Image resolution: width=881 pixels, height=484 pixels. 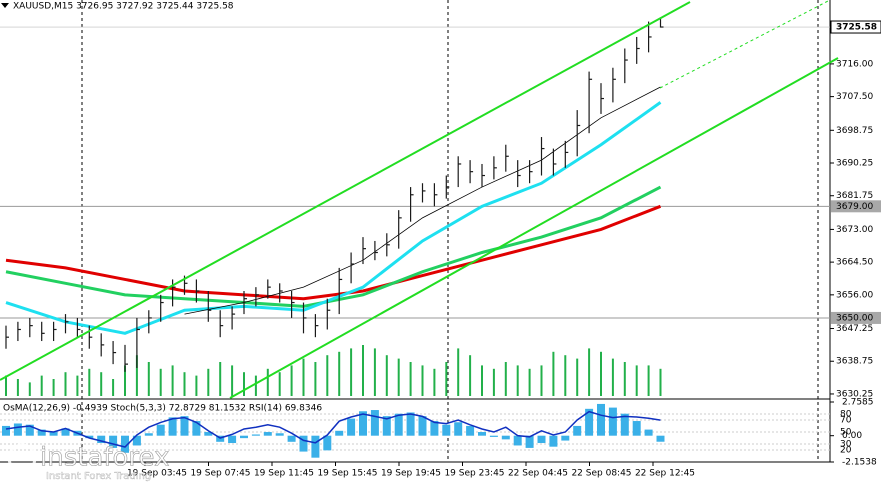 What do you see at coordinates (854, 131) in the screenshot?
I see `y-tick-label: 3698.75` at bounding box center [854, 131].